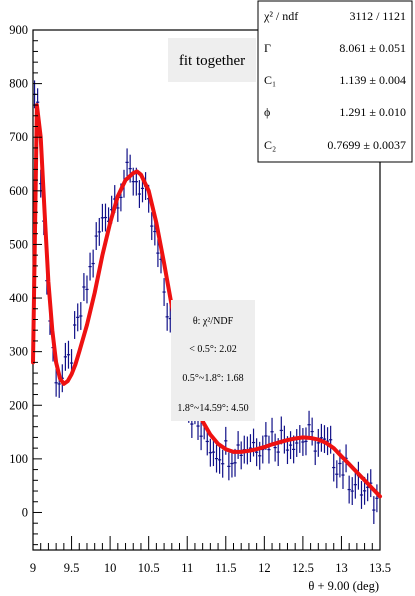  What do you see at coordinates (366, 145) in the screenshot?
I see `stats-value-4: 0.7699 ± 0.0037` at bounding box center [366, 145].